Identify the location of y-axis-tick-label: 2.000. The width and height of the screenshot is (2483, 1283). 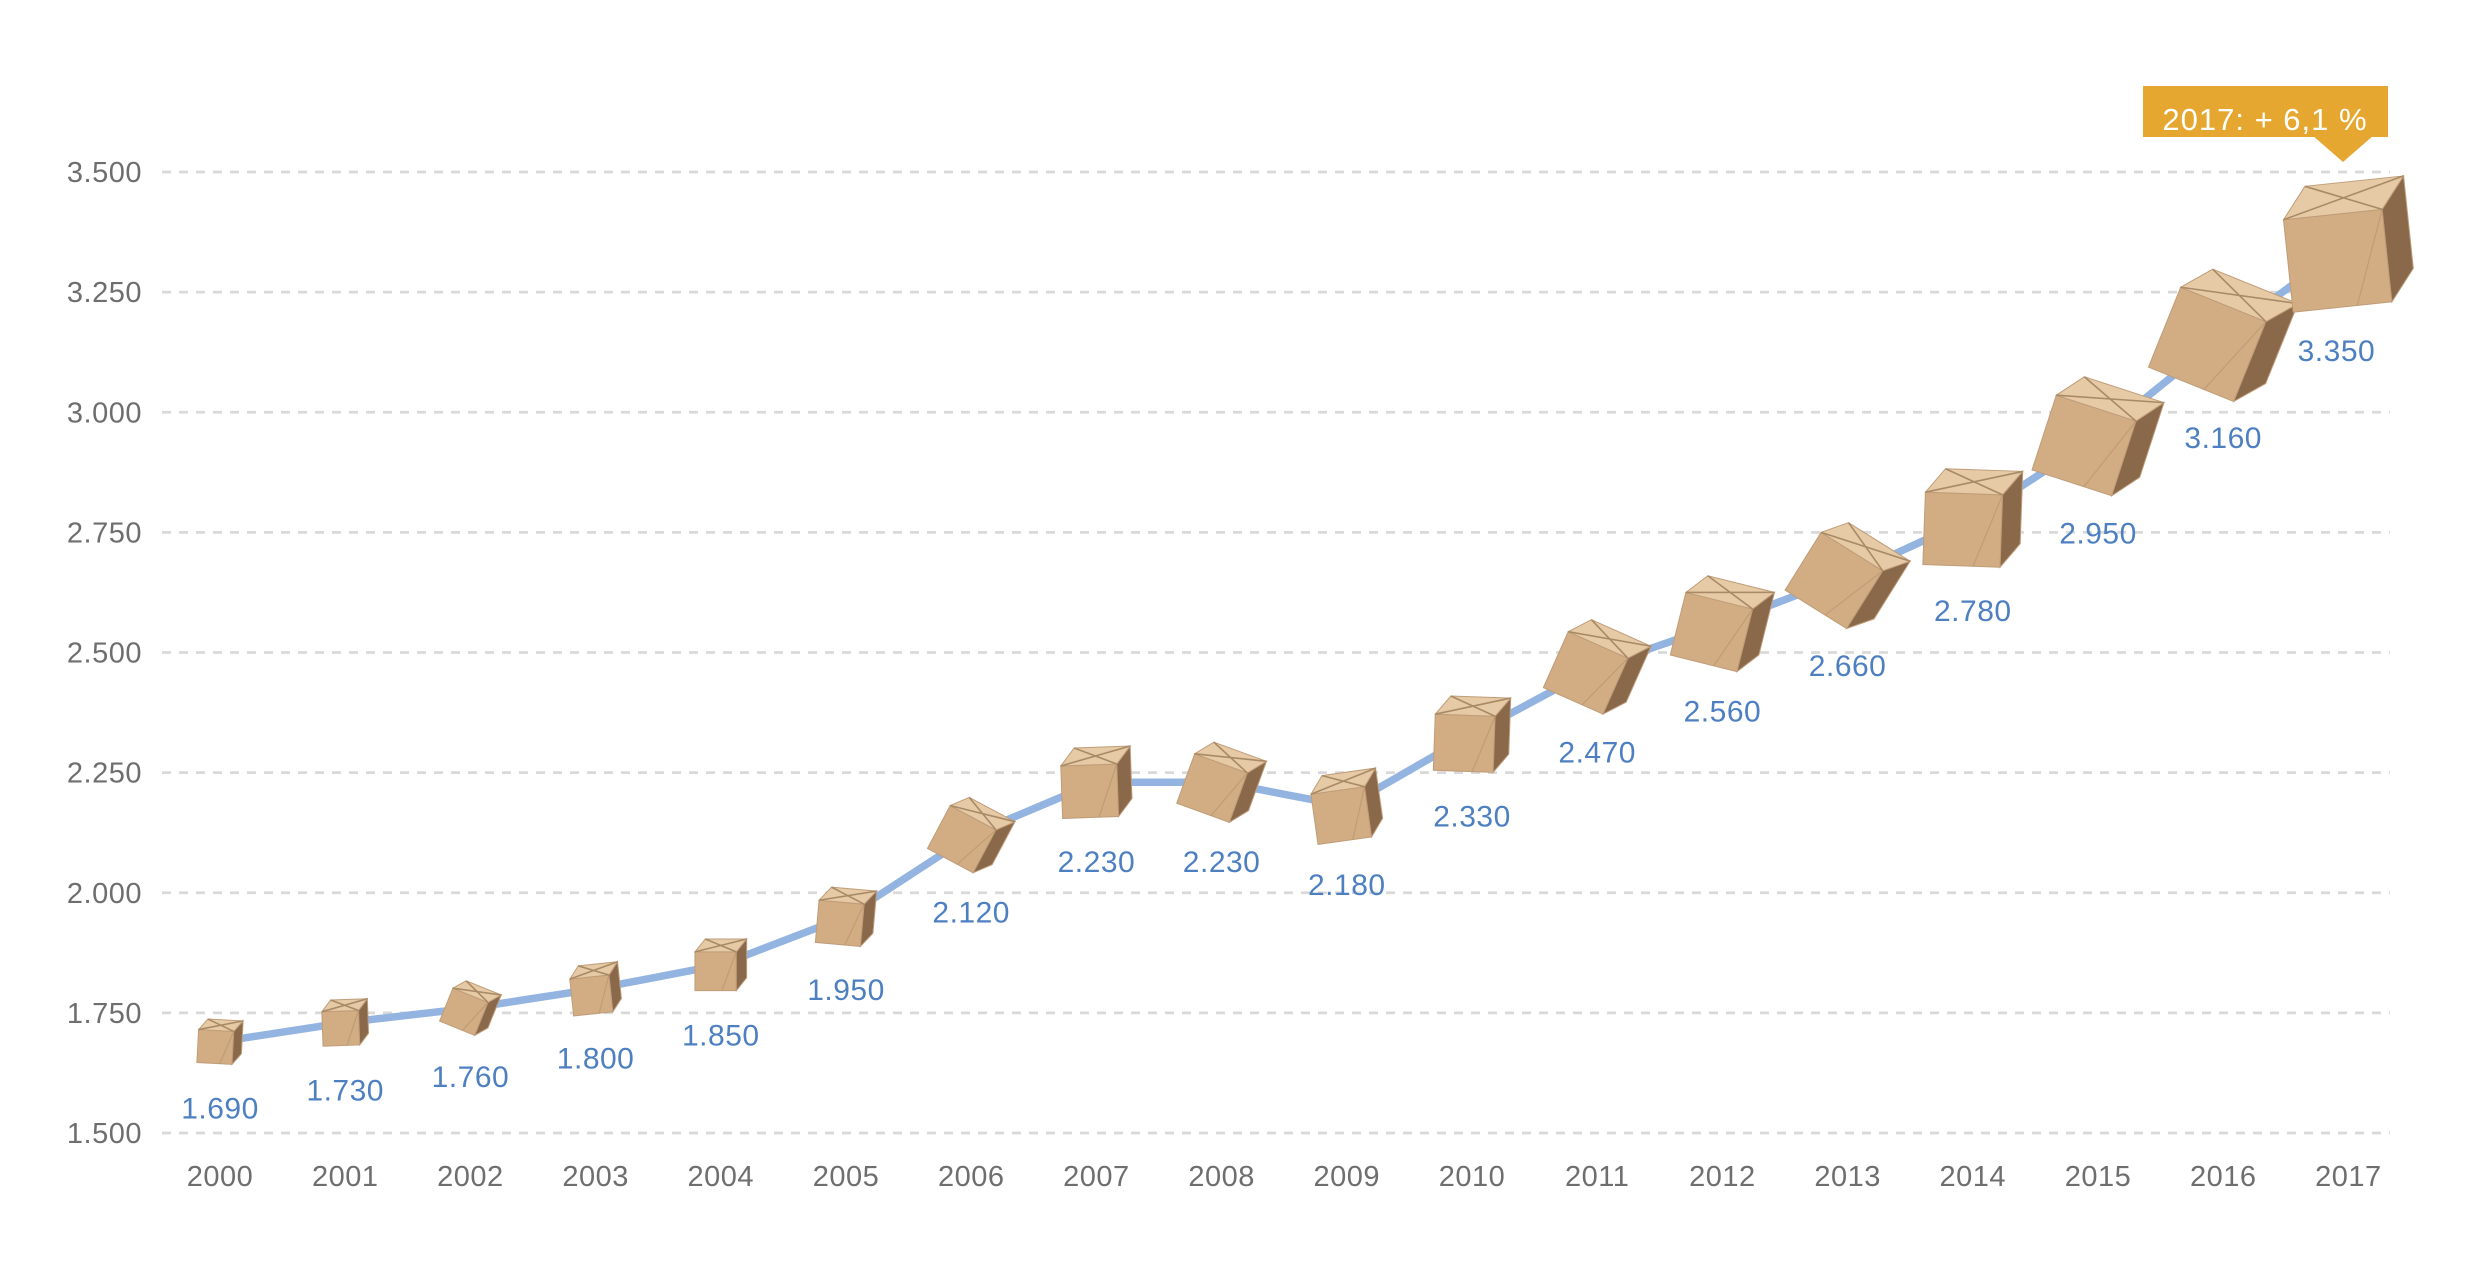
(104, 894).